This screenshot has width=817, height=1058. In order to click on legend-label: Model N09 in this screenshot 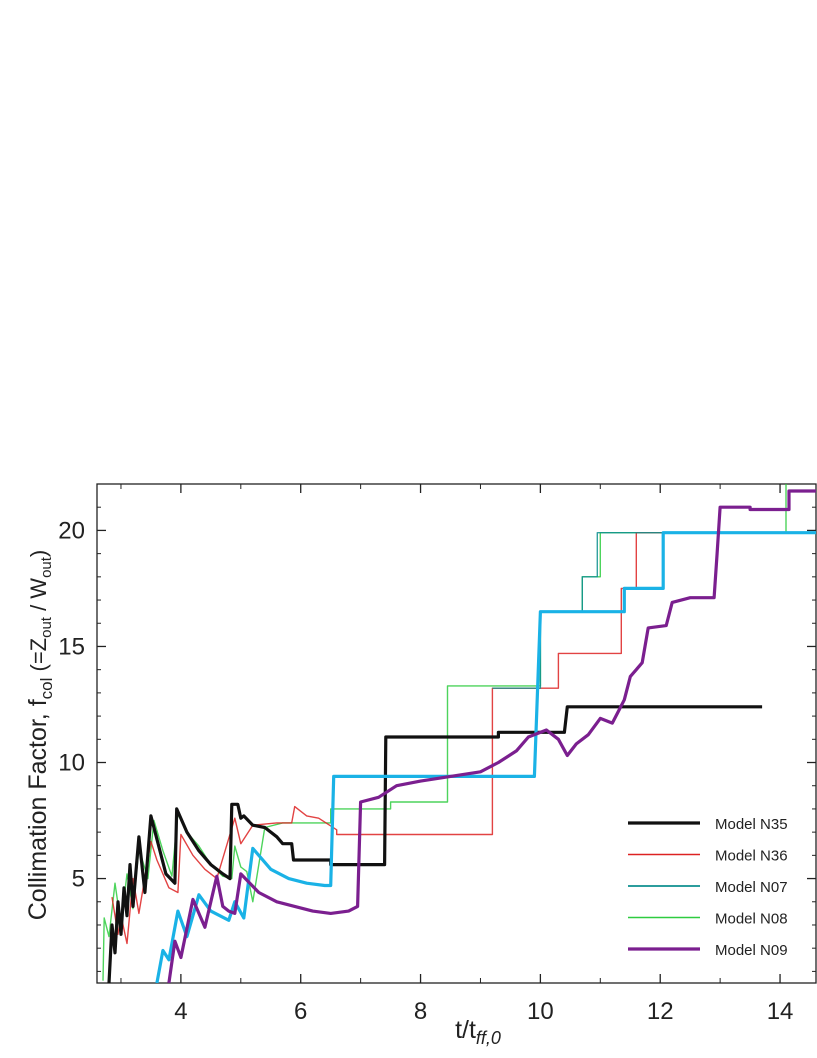, I will do `click(751, 950)`.